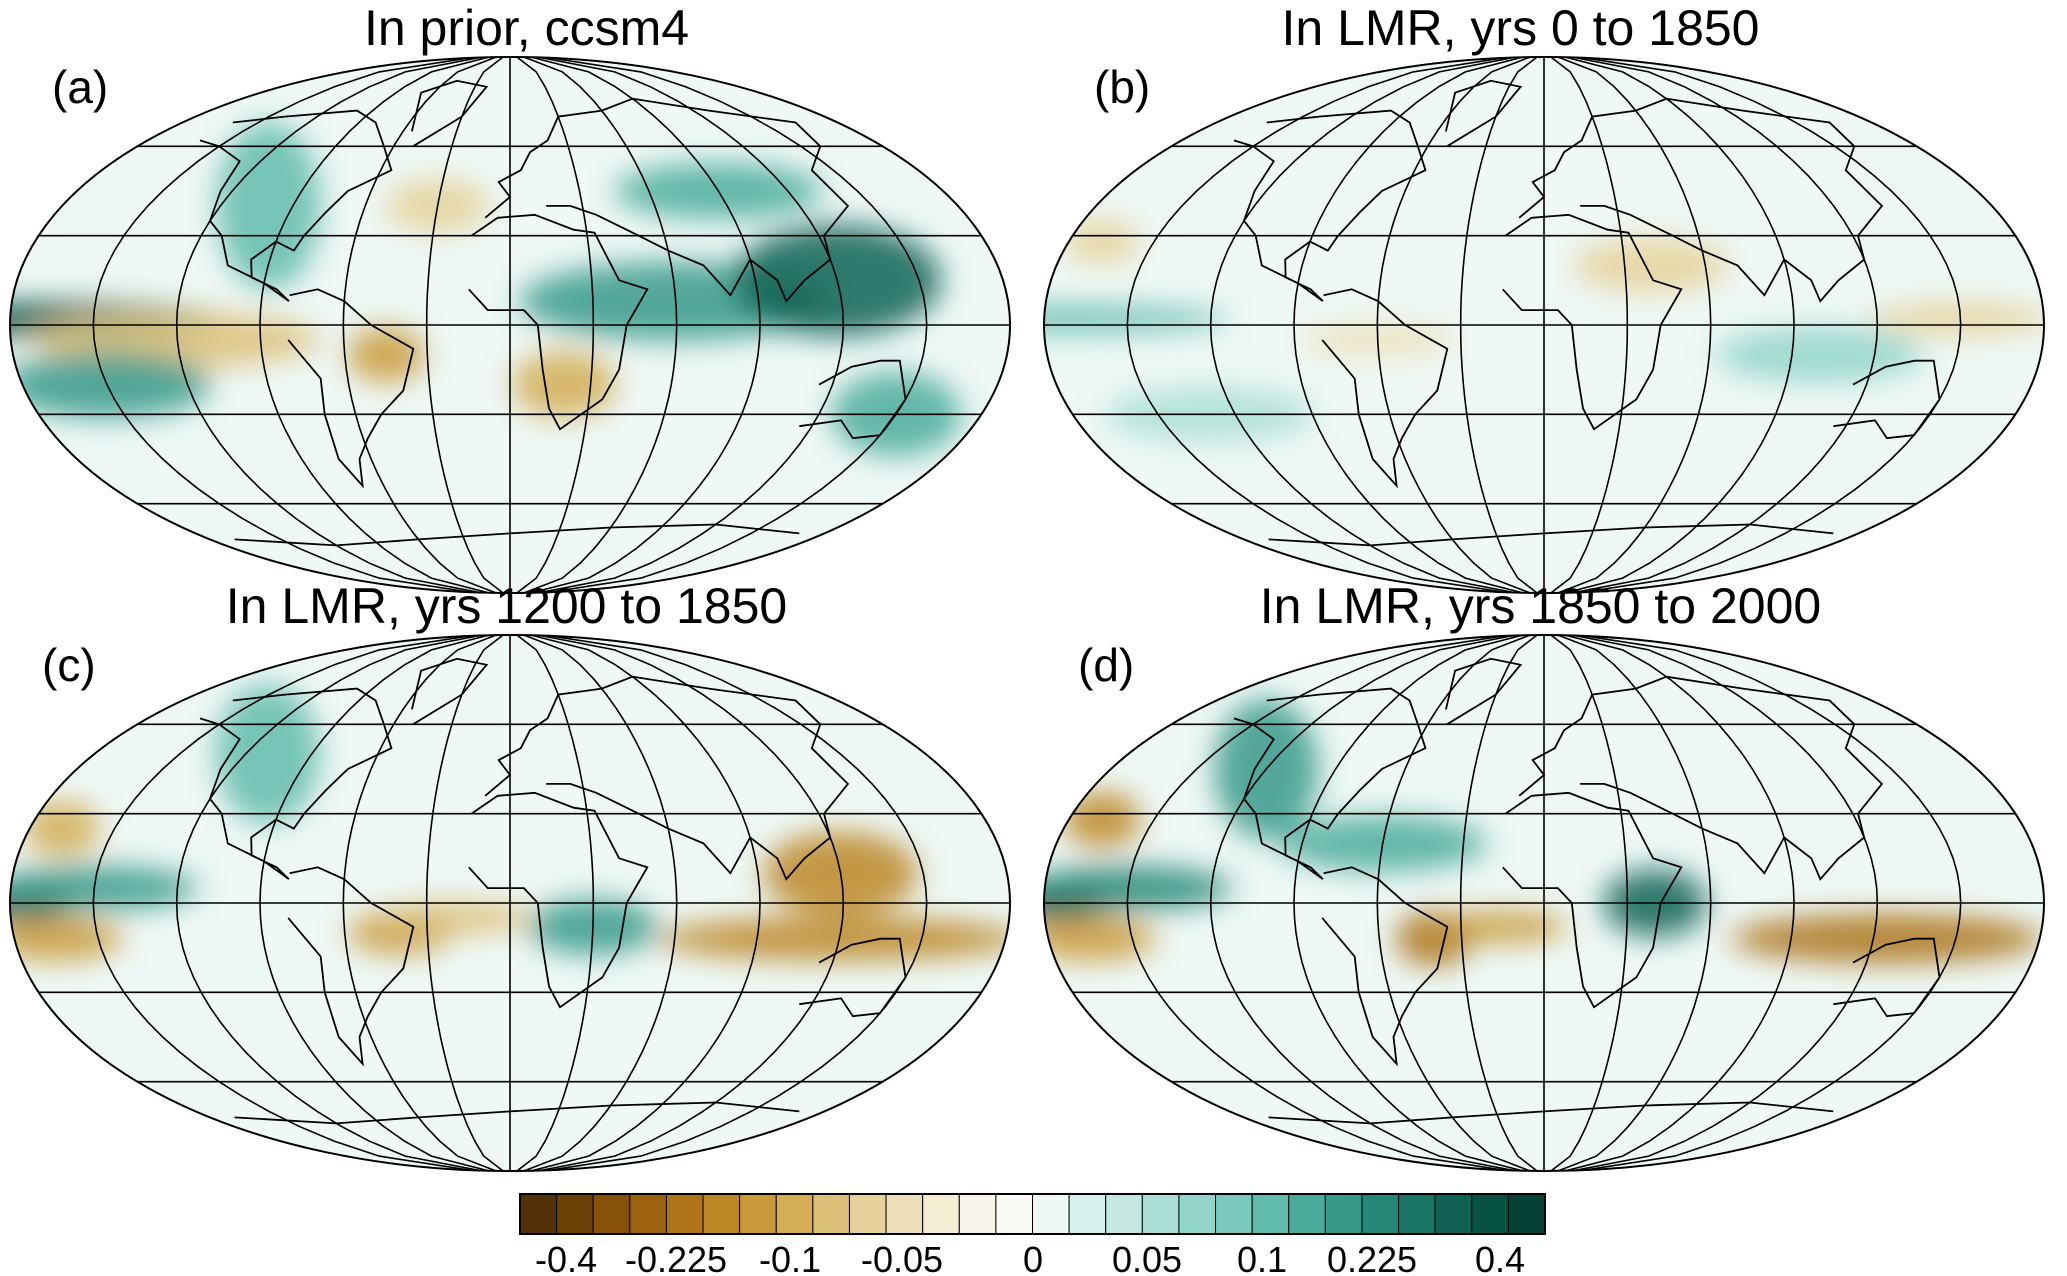 The height and width of the screenshot is (1276, 2067). Describe the element at coordinates (790, 1257) in the screenshot. I see `colorbar-tick-label: -0.1` at that location.